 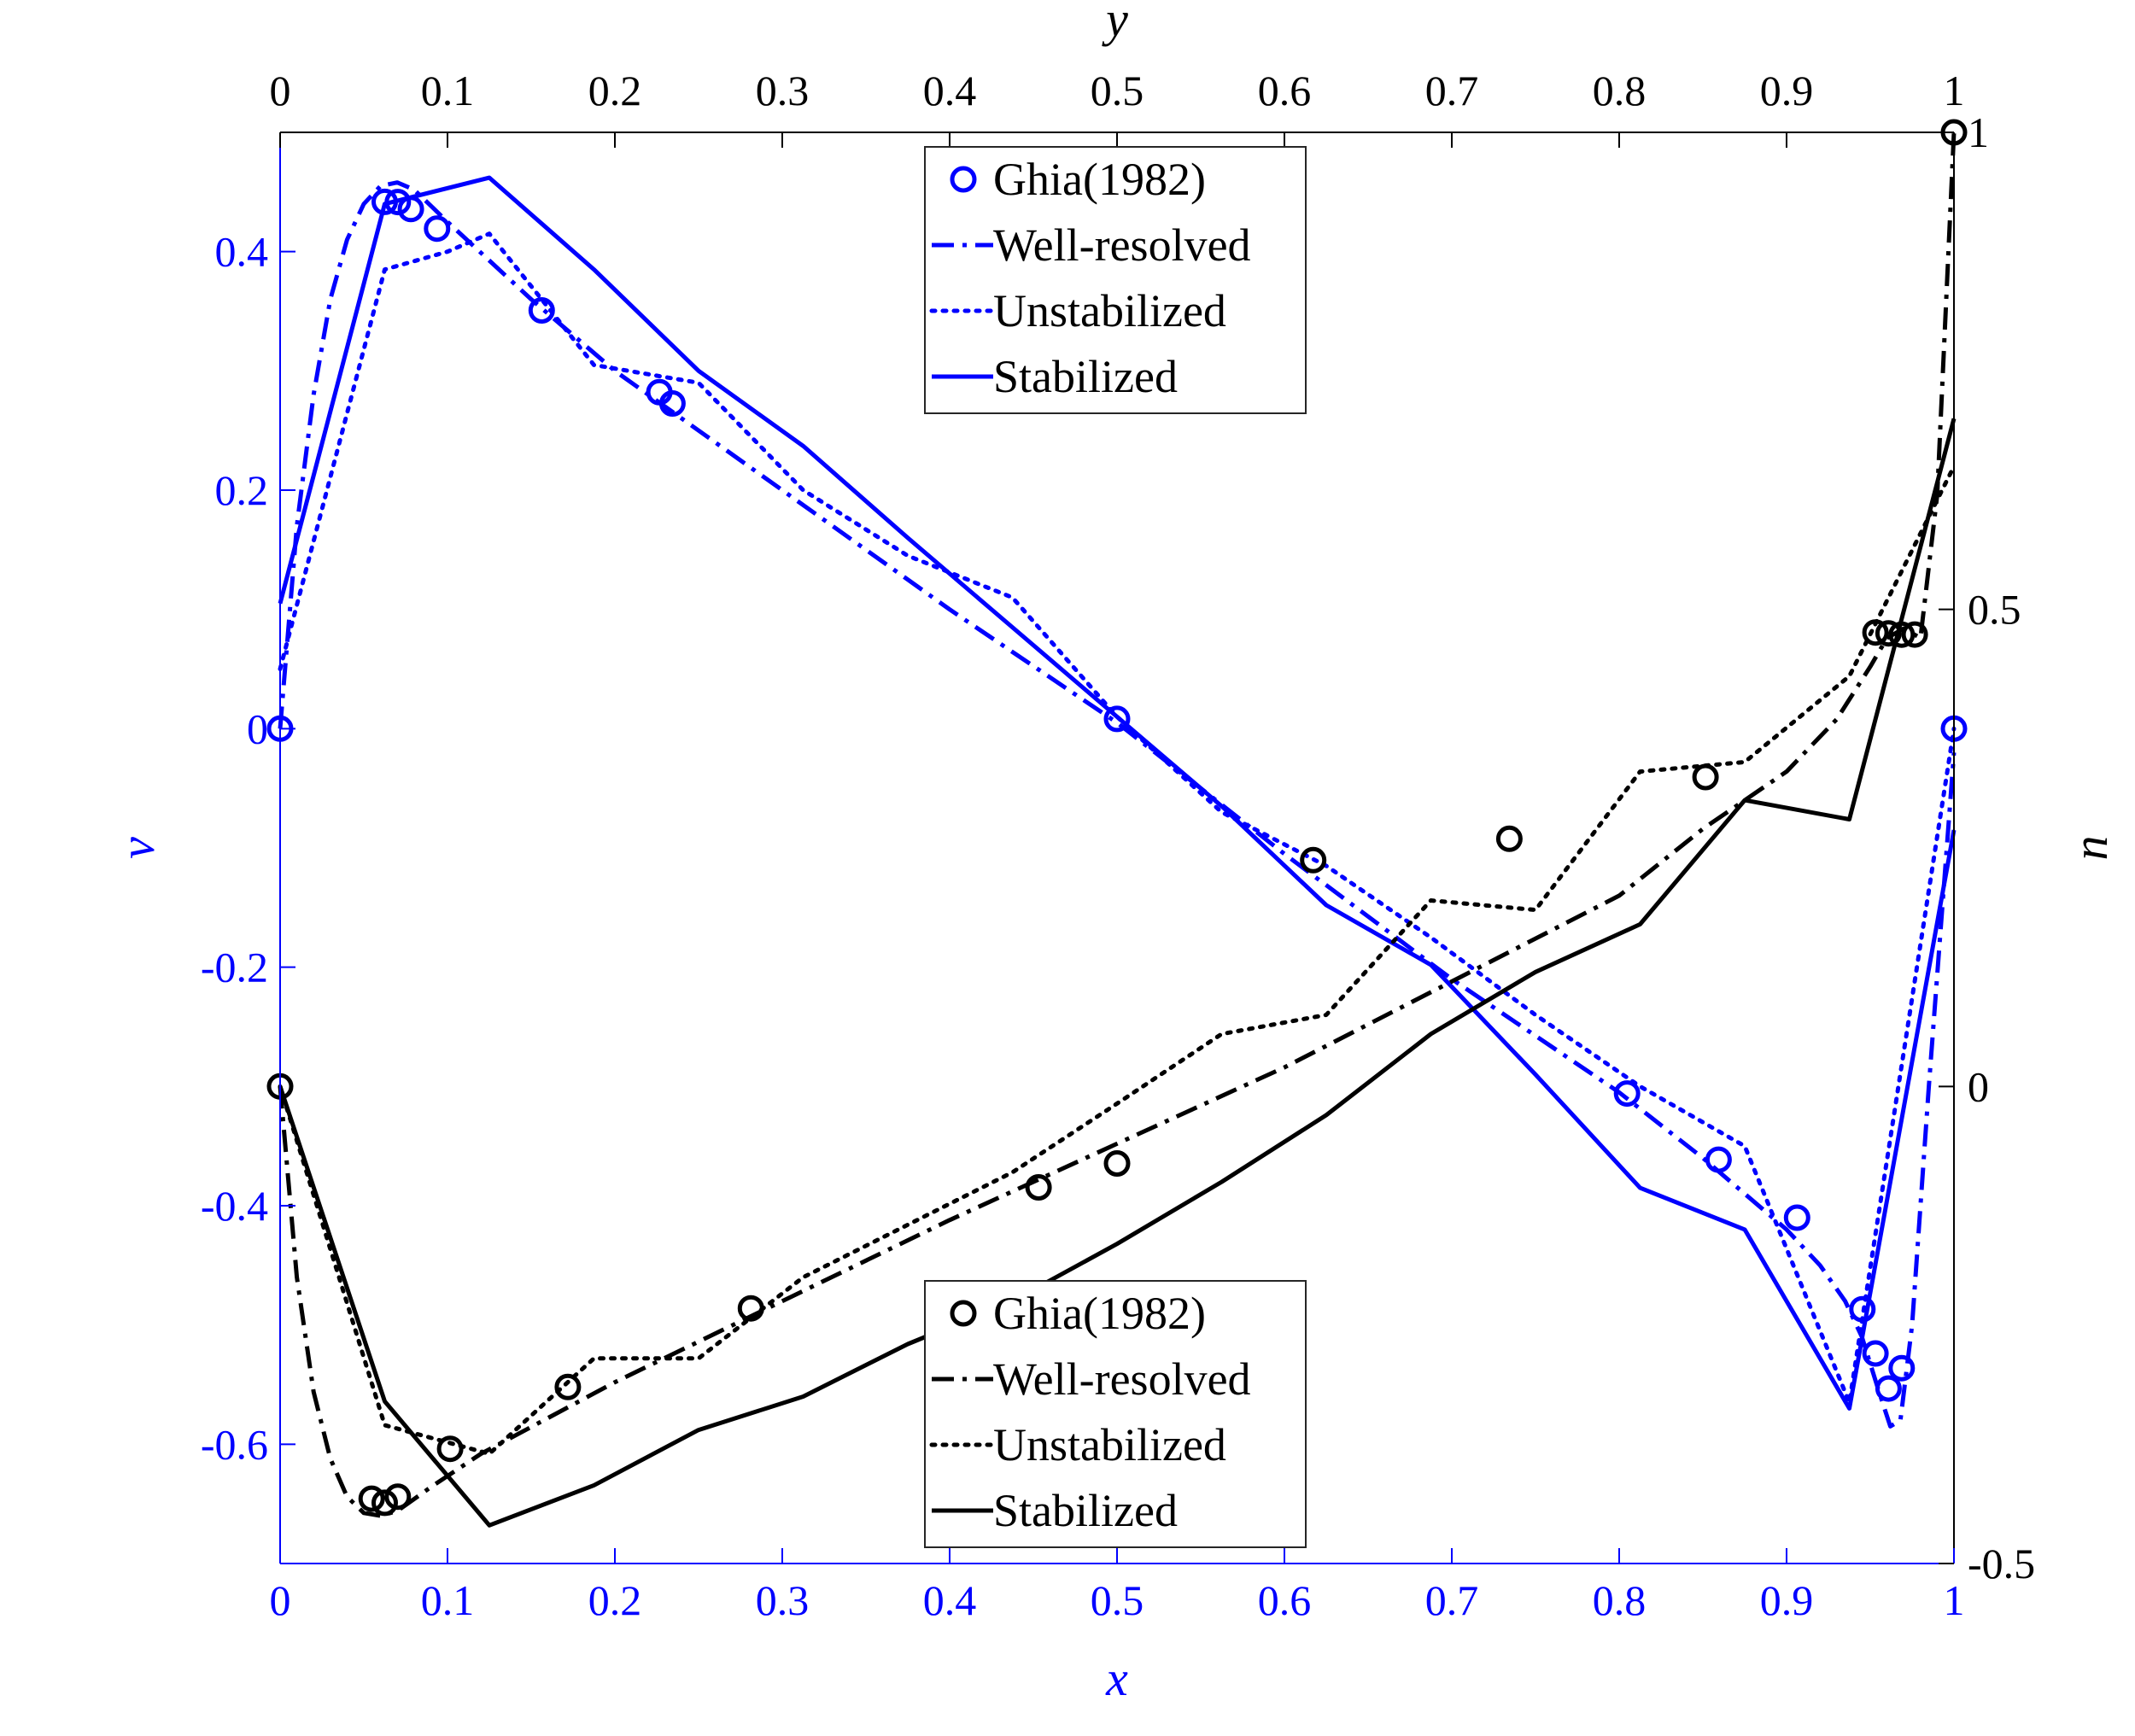 What do you see at coordinates (1452, 1600) in the screenshot?
I see `x-tick-label: 0.7` at bounding box center [1452, 1600].